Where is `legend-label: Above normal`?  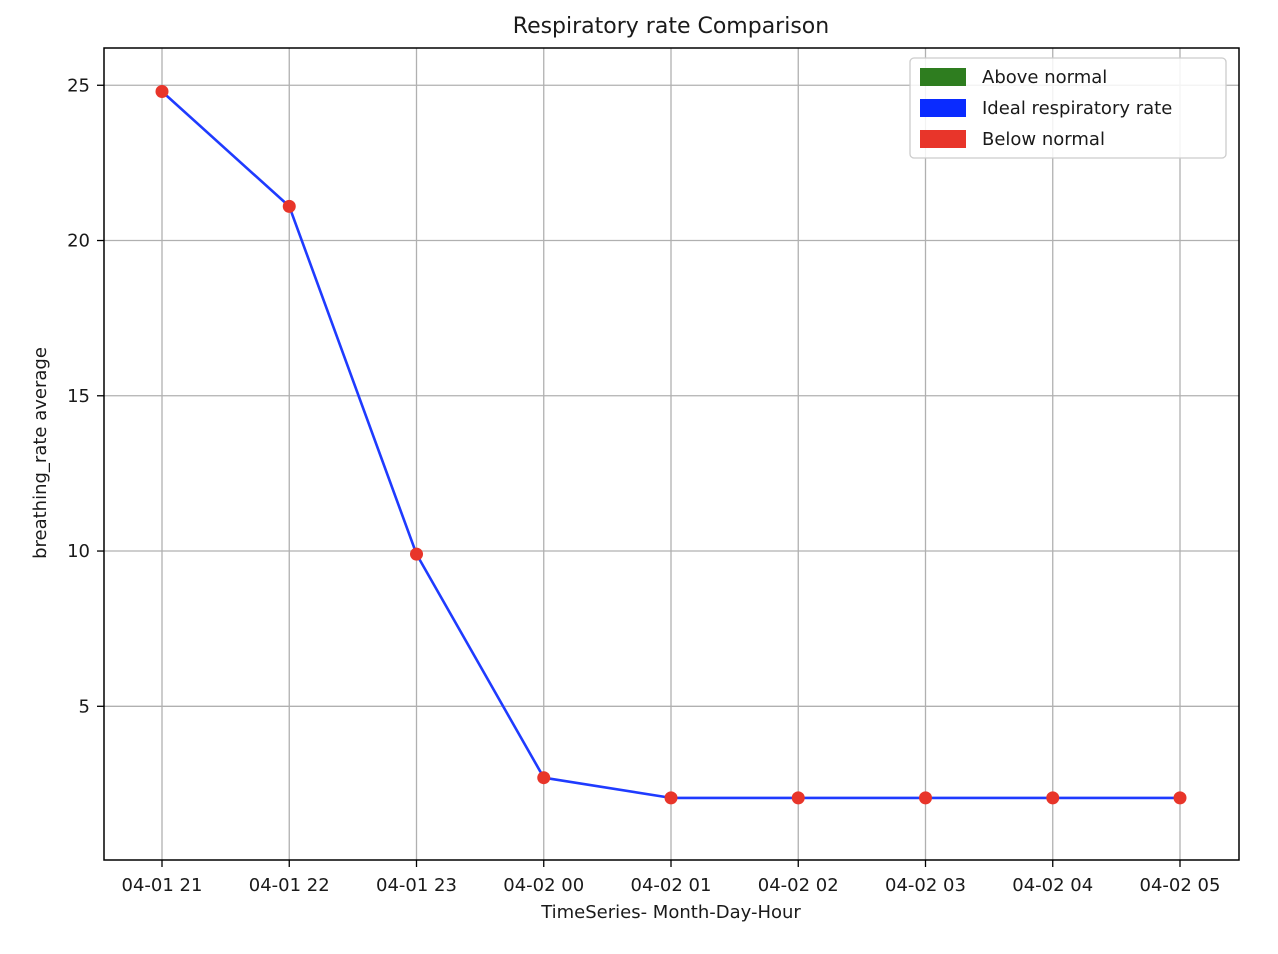 legend-label: Above normal is located at coordinates (1044, 77).